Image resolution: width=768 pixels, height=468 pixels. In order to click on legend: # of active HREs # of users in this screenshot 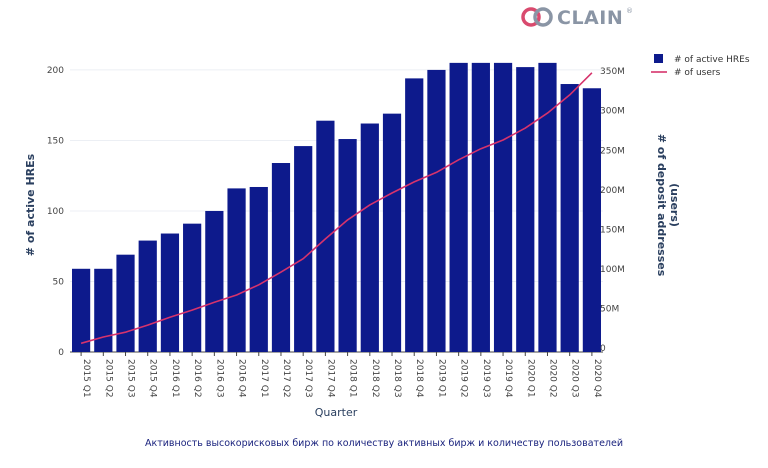, I will do `click(700, 66)`.